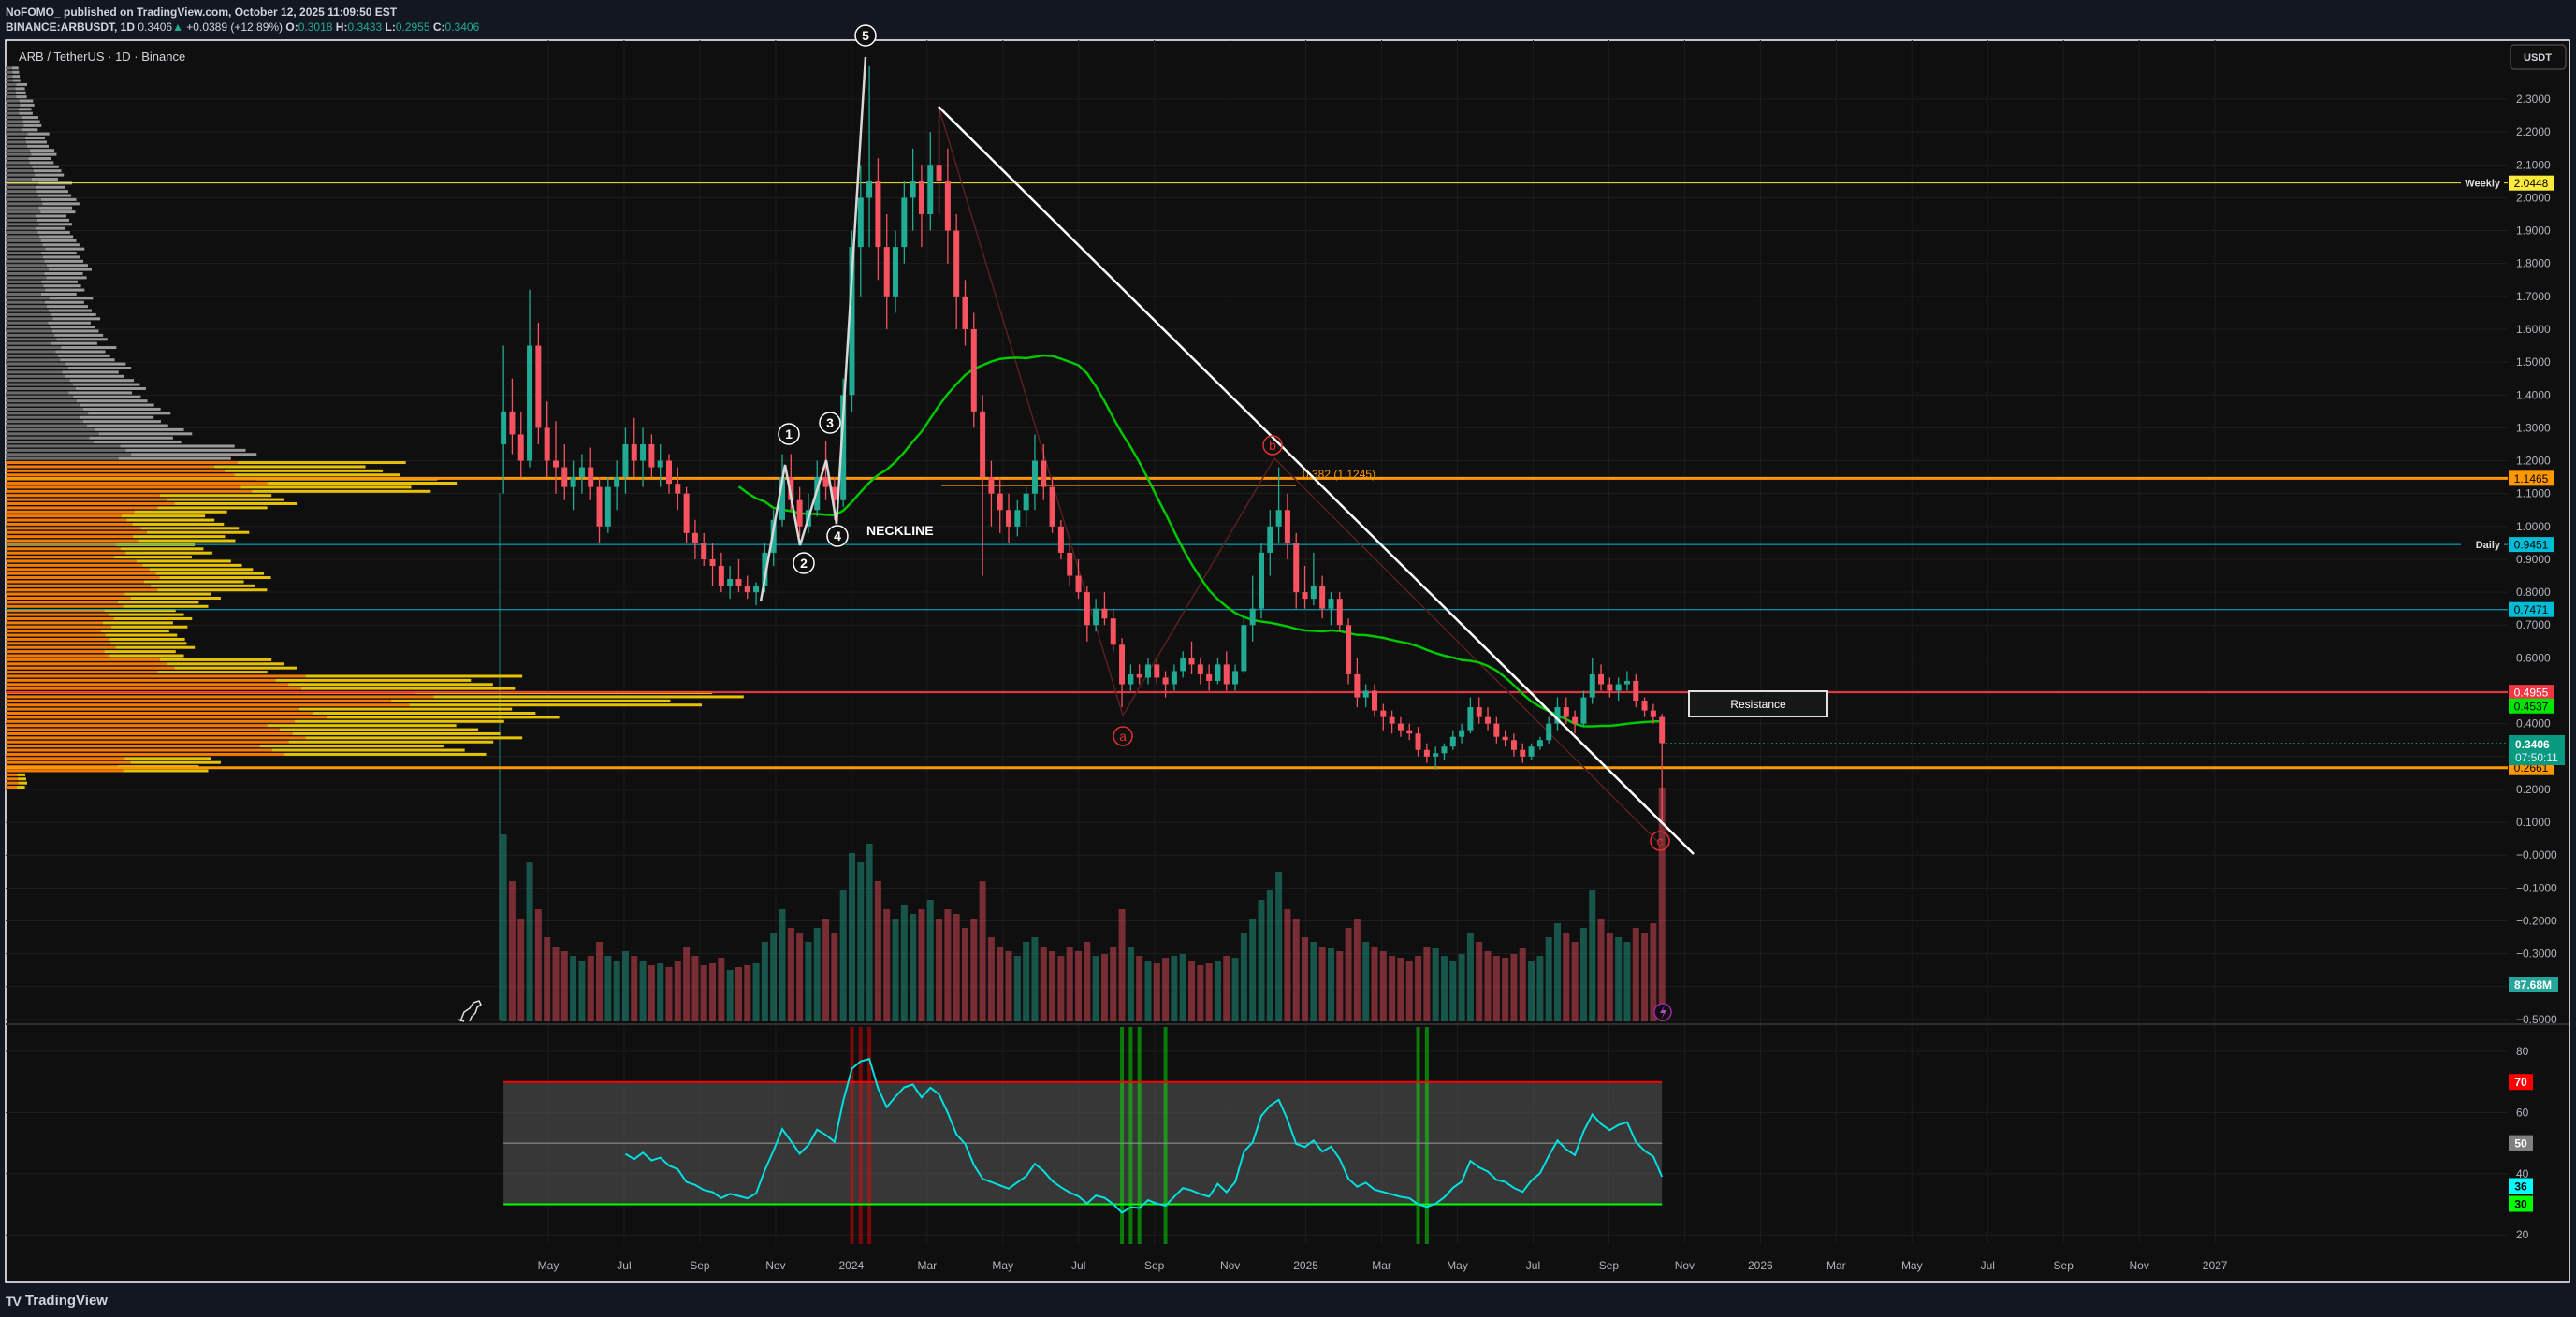 The width and height of the screenshot is (2576, 1317). I want to click on currency-button: USDT, so click(2538, 57).